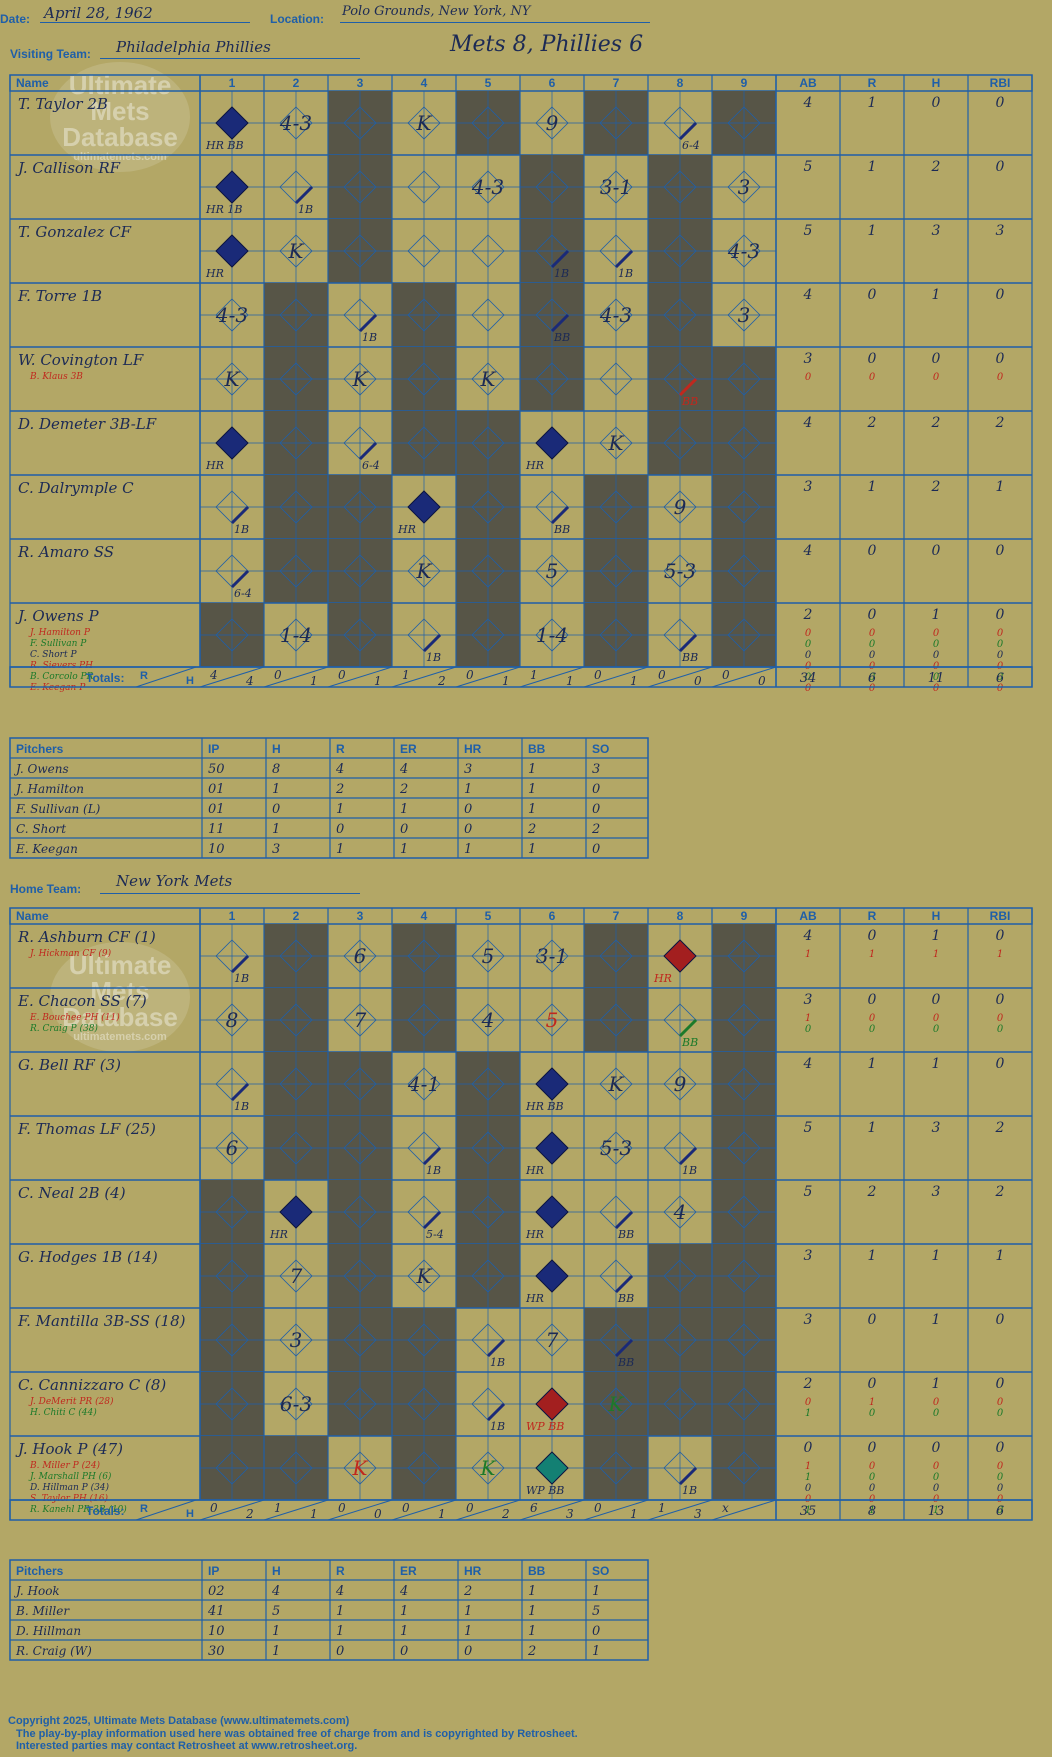 This screenshot has height=1757, width=1052. I want to click on home-pitcher-header: ER, so click(408, 1571).